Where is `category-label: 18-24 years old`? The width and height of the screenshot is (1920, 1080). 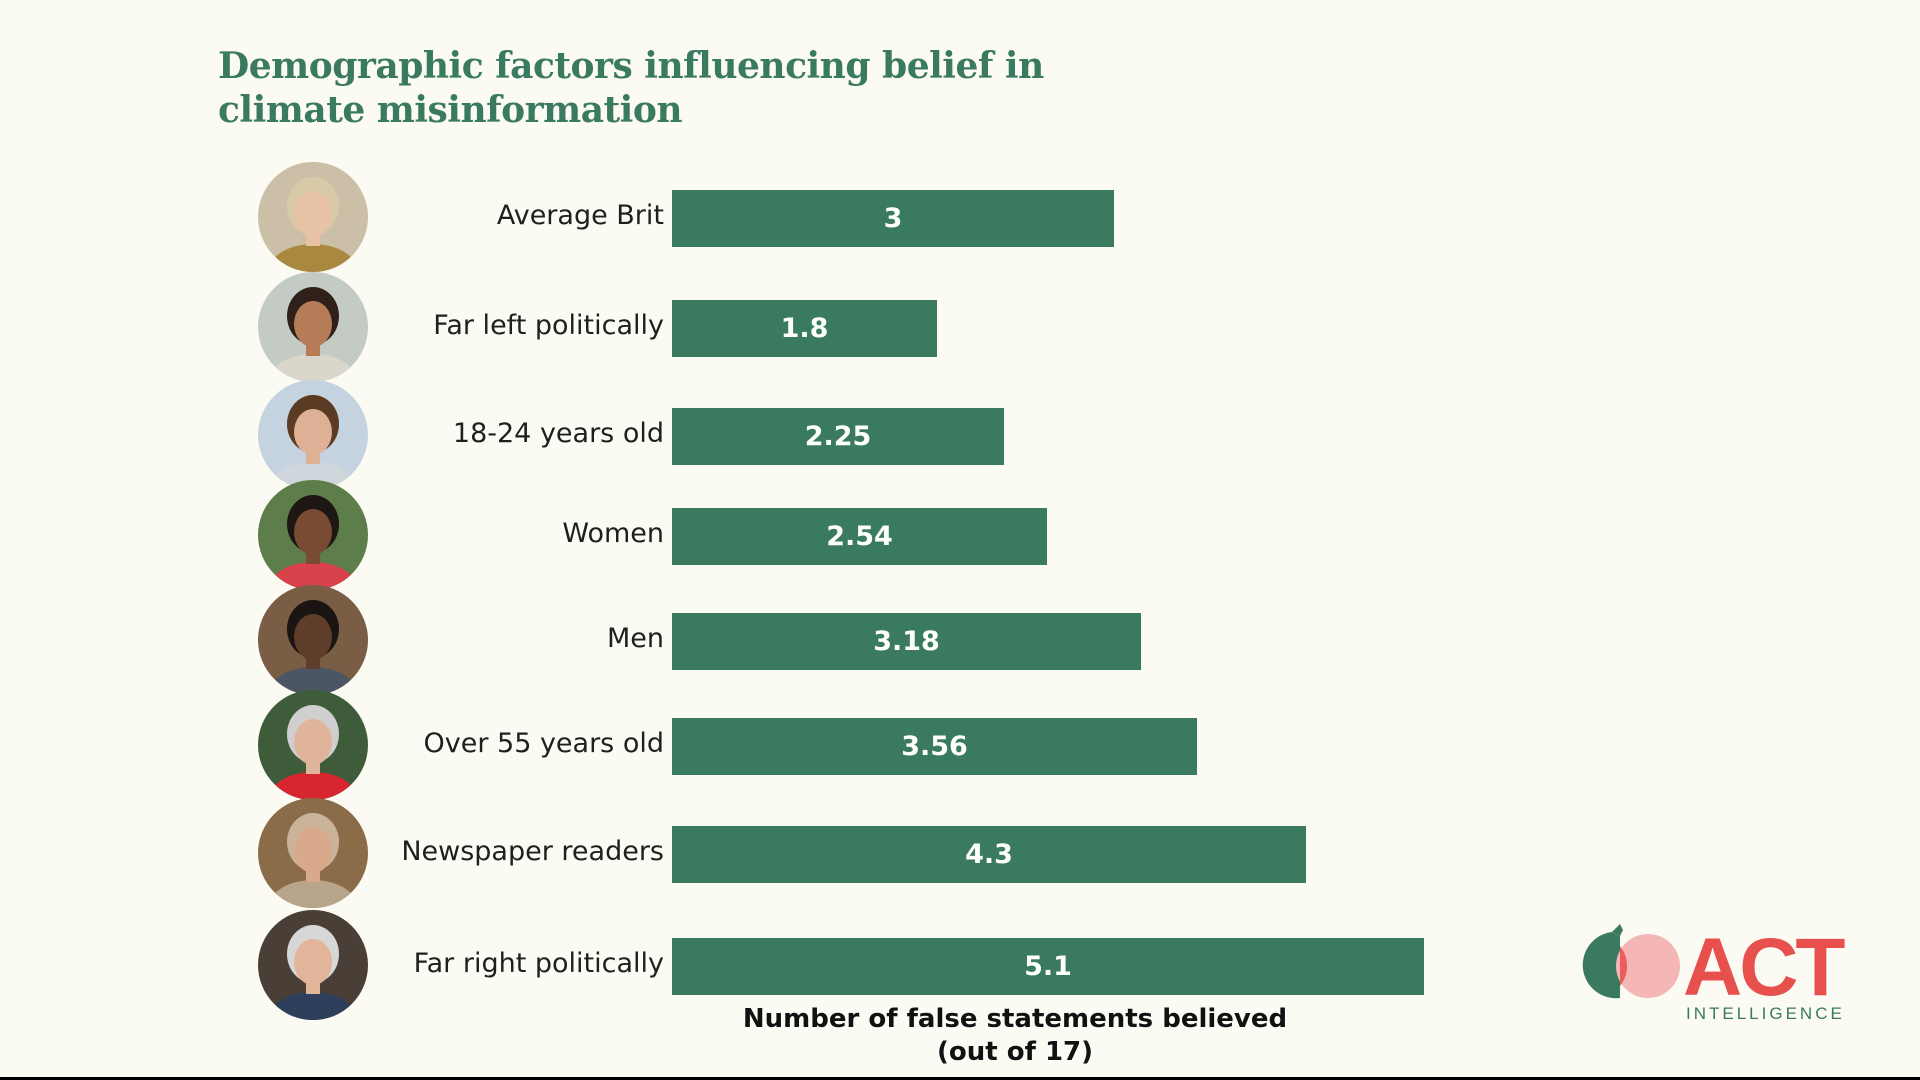
category-label: 18-24 years old is located at coordinates (558, 433).